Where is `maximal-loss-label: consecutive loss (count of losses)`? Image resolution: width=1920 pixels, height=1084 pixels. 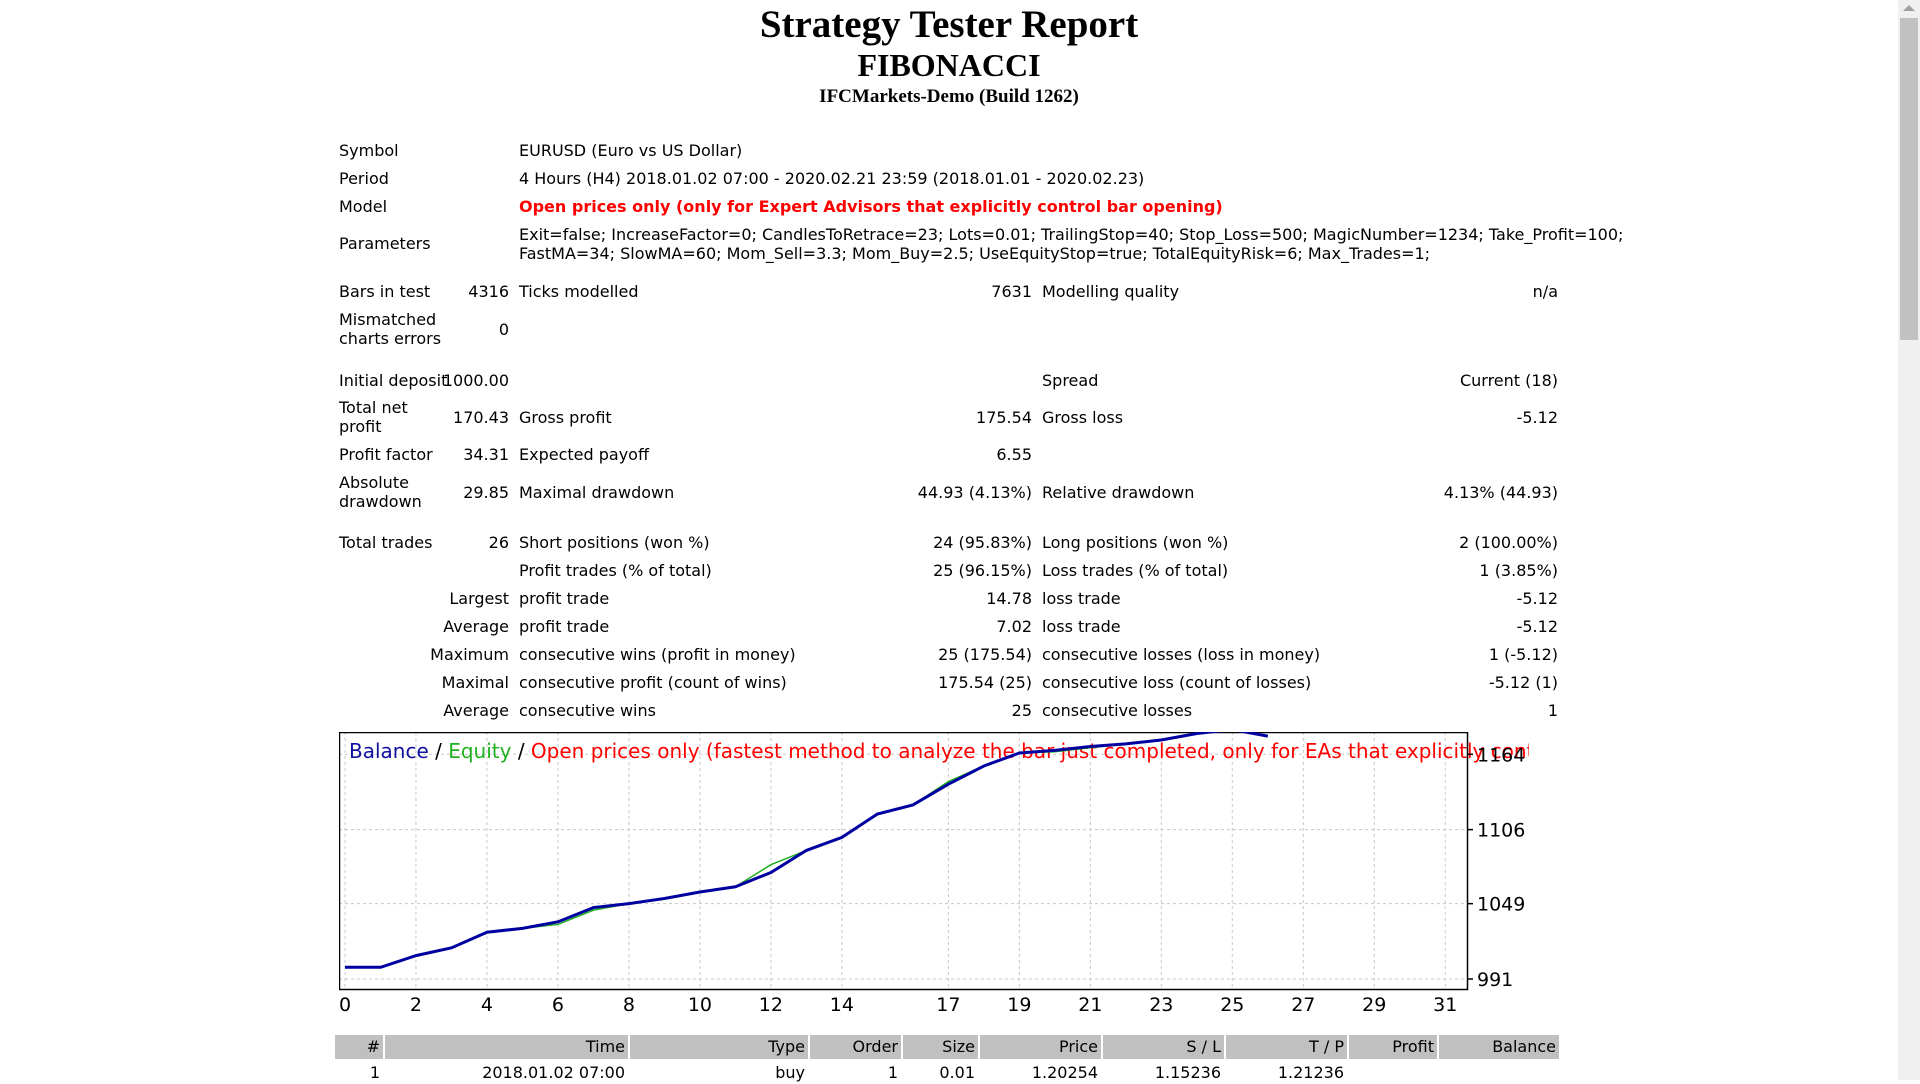
maximal-loss-label: consecutive loss (count of losses) is located at coordinates (1177, 682).